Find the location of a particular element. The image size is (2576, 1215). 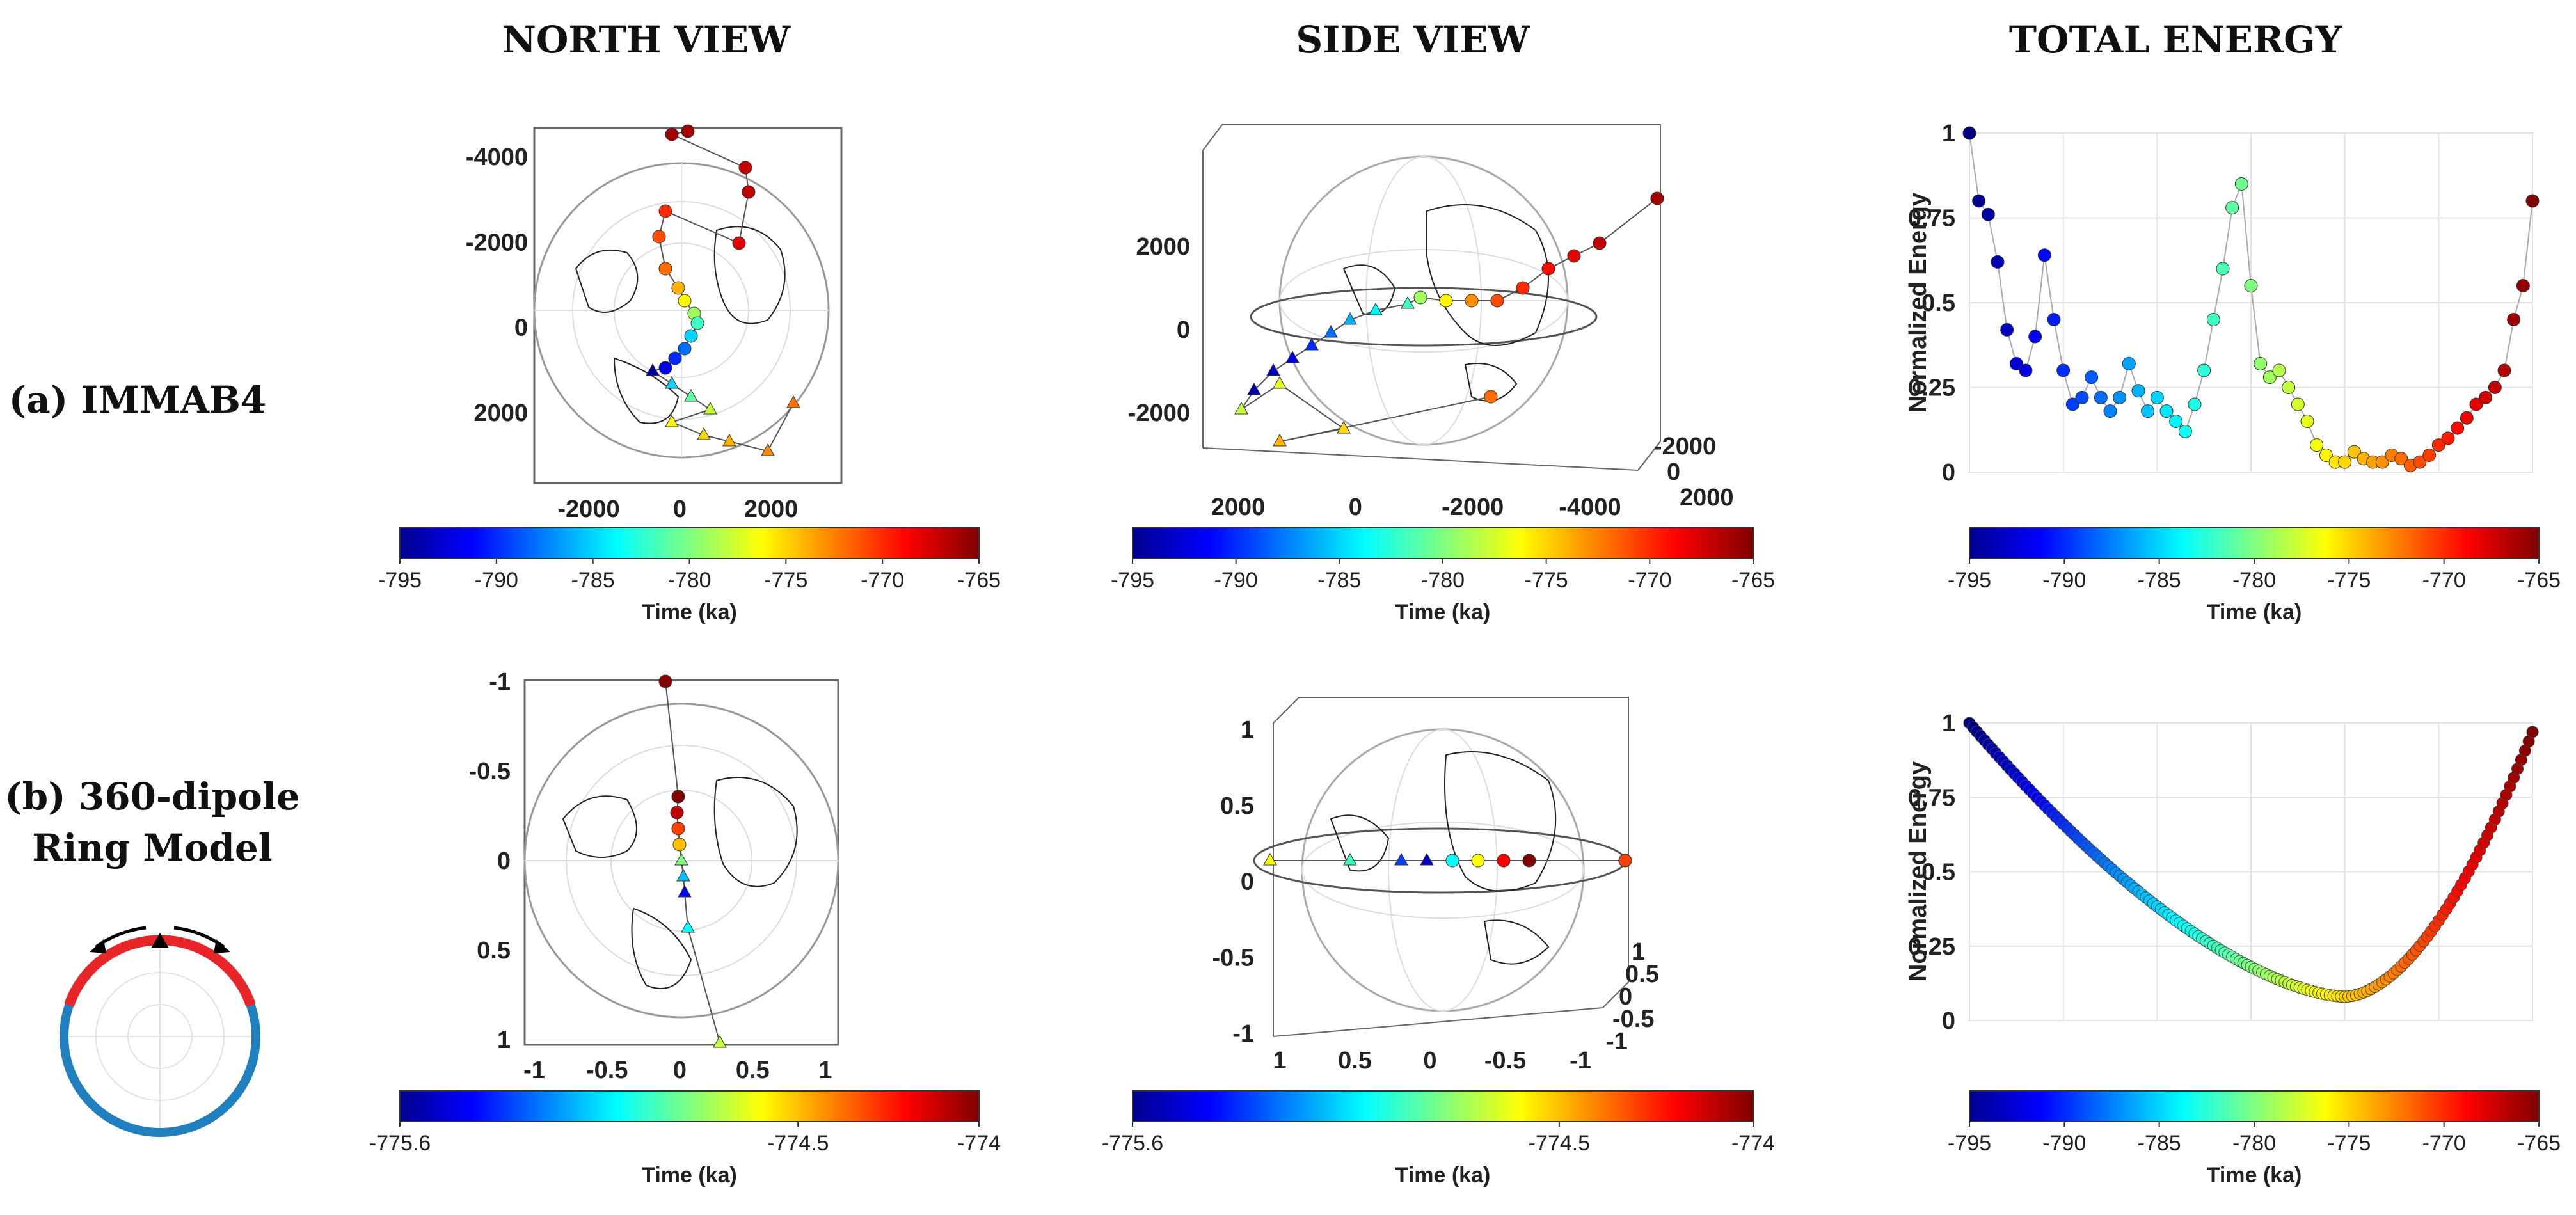

y-tick-label: 2000 is located at coordinates (1163, 247).